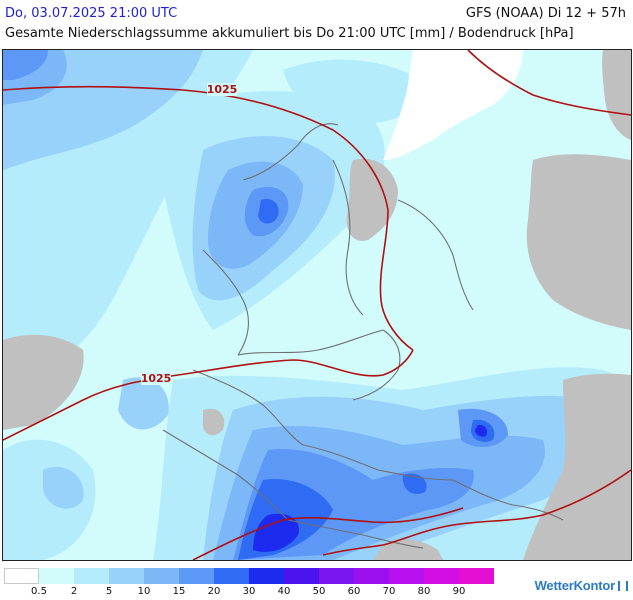  What do you see at coordinates (370, 488) in the screenshot?
I see `precip-band-30mm` at bounding box center [370, 488].